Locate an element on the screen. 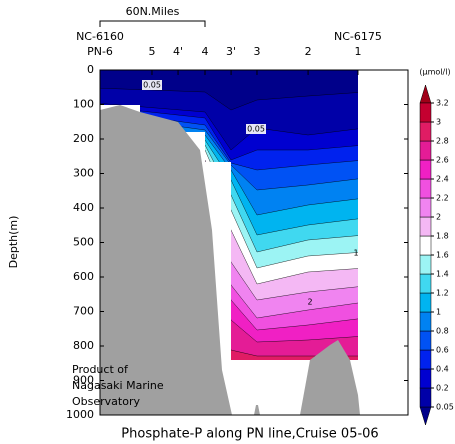 Image resolution: width=455 pixels, height=444 pixels. colorbar-tick-label: 1.6 is located at coordinates (442, 255).